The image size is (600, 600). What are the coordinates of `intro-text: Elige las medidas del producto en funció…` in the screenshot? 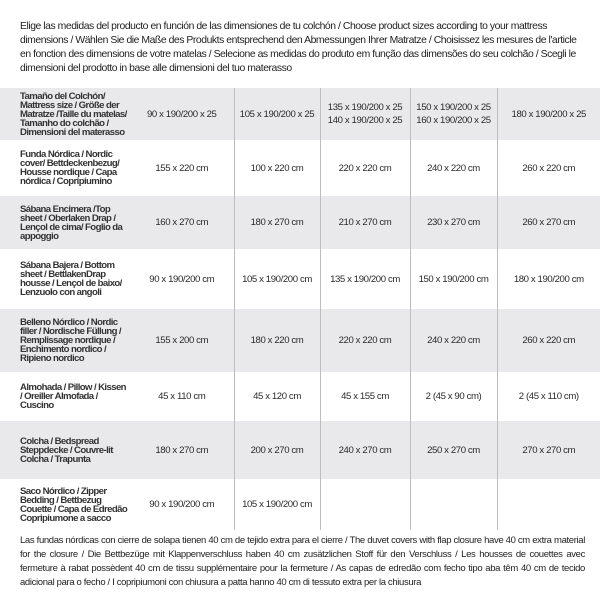 It's located at (298, 47).